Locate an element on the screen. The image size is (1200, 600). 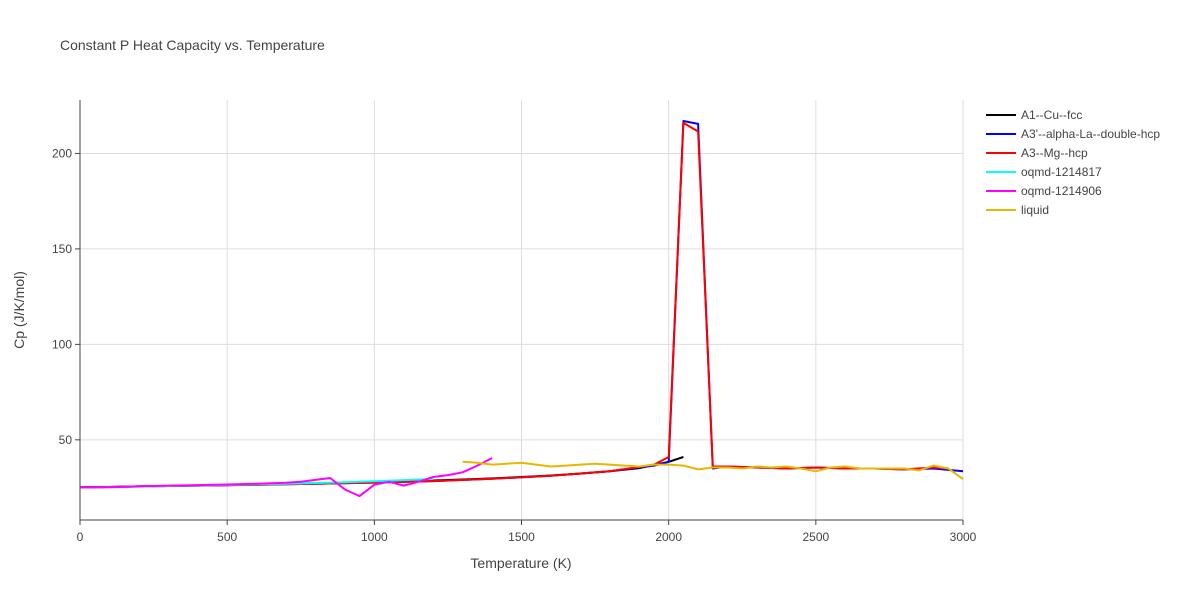
chart-title: Constant P Heat Capacity vs. Temperature is located at coordinates (192, 45).